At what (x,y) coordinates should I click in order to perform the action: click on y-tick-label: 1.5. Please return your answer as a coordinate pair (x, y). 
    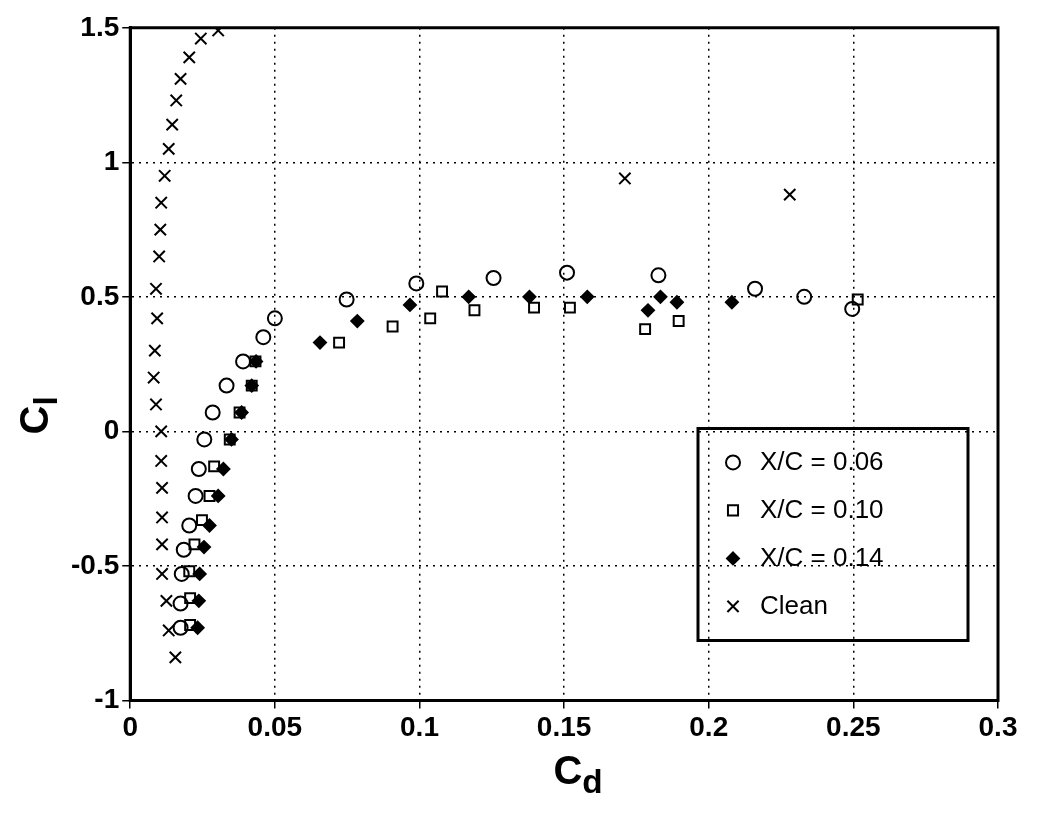
    Looking at the image, I should click on (100, 26).